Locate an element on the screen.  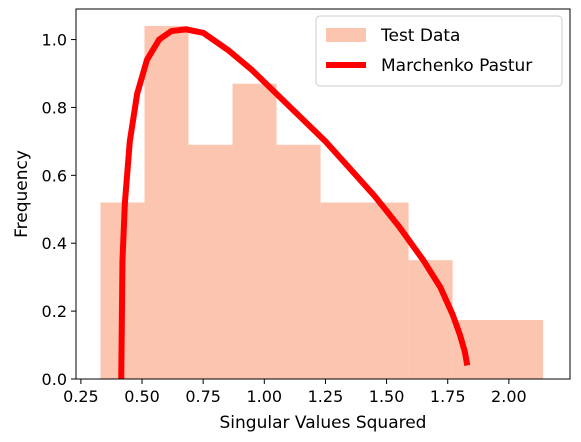
y-tick-label: 0.0 is located at coordinates (54, 379).